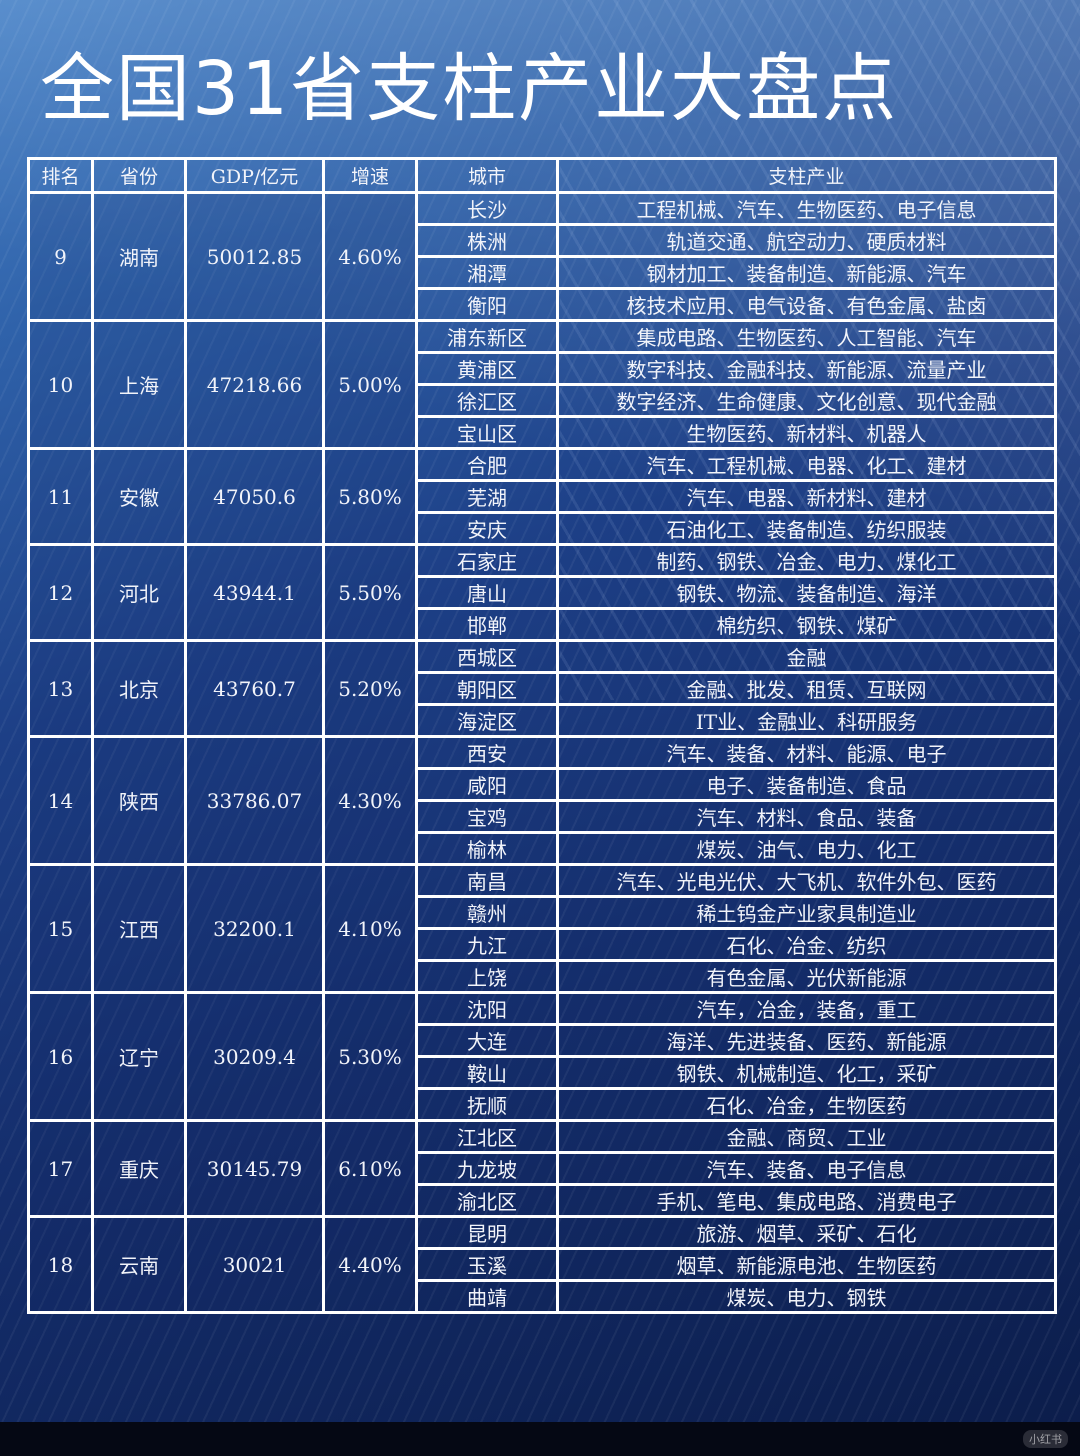  What do you see at coordinates (806, 1264) in the screenshot?
I see `industry-cell: 烟草、新能源电池、生物医药` at bounding box center [806, 1264].